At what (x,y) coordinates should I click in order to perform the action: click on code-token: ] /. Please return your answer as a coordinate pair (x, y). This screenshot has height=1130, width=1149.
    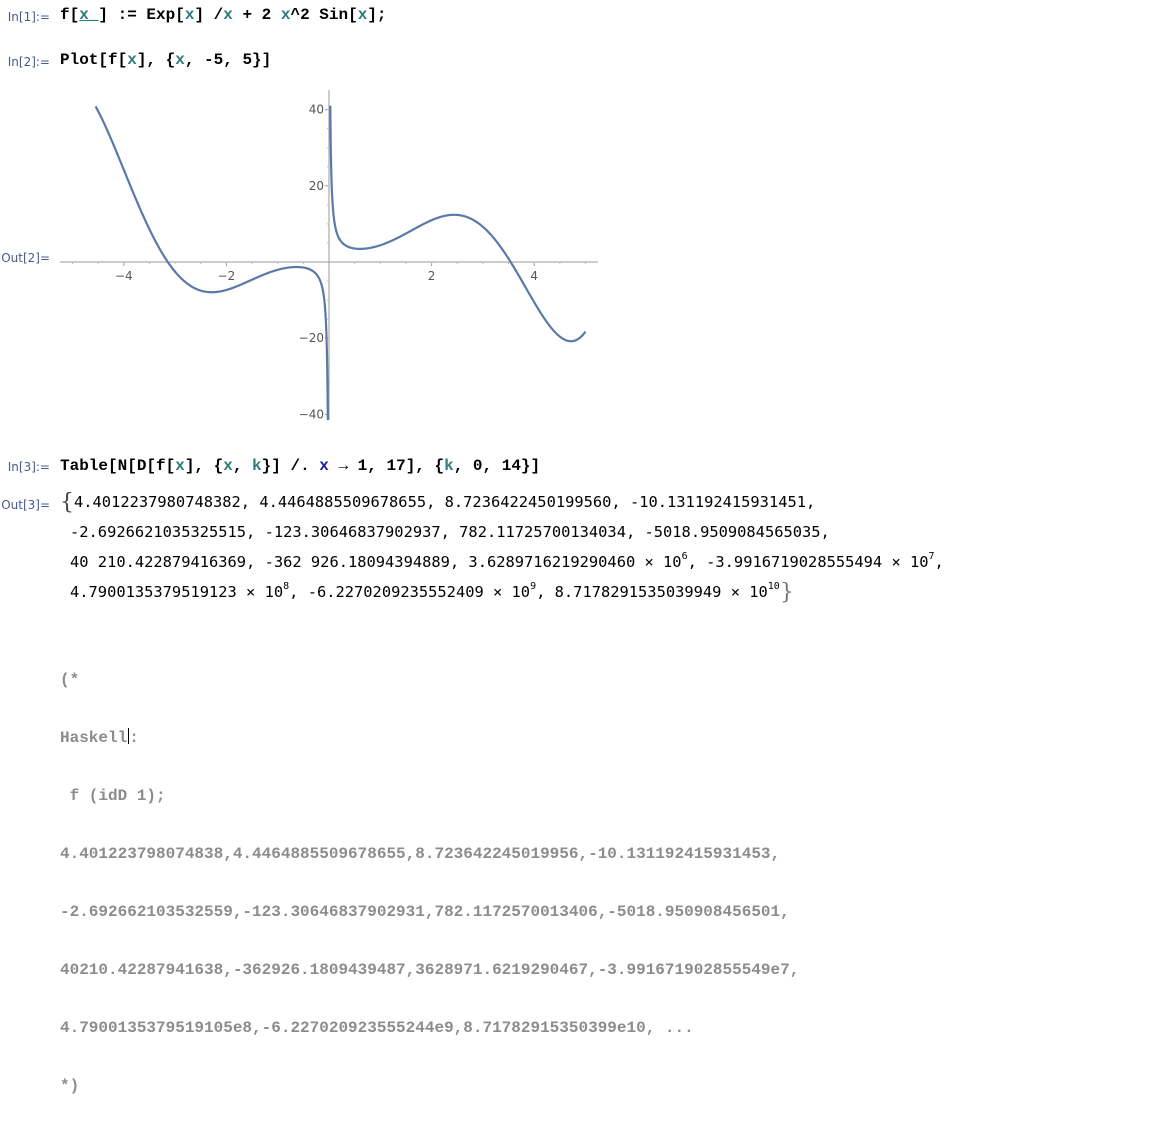
    Looking at the image, I should click on (209, 15).